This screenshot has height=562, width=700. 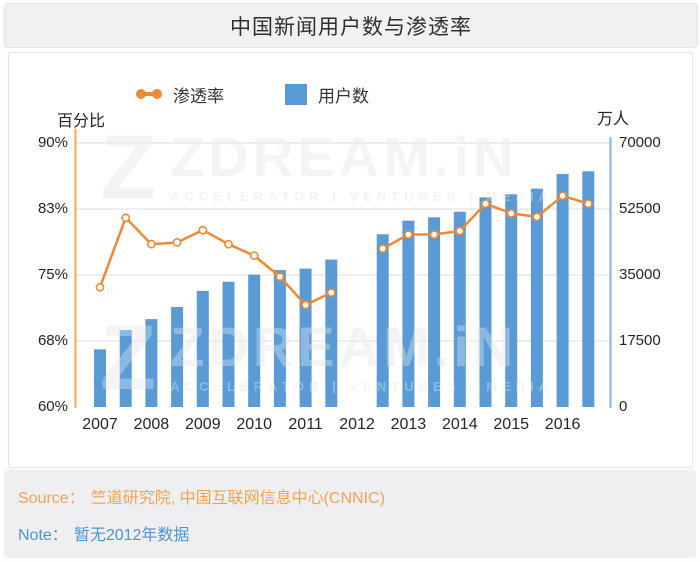 What do you see at coordinates (296, 94) in the screenshot?
I see `bar-legend-swatch-icon` at bounding box center [296, 94].